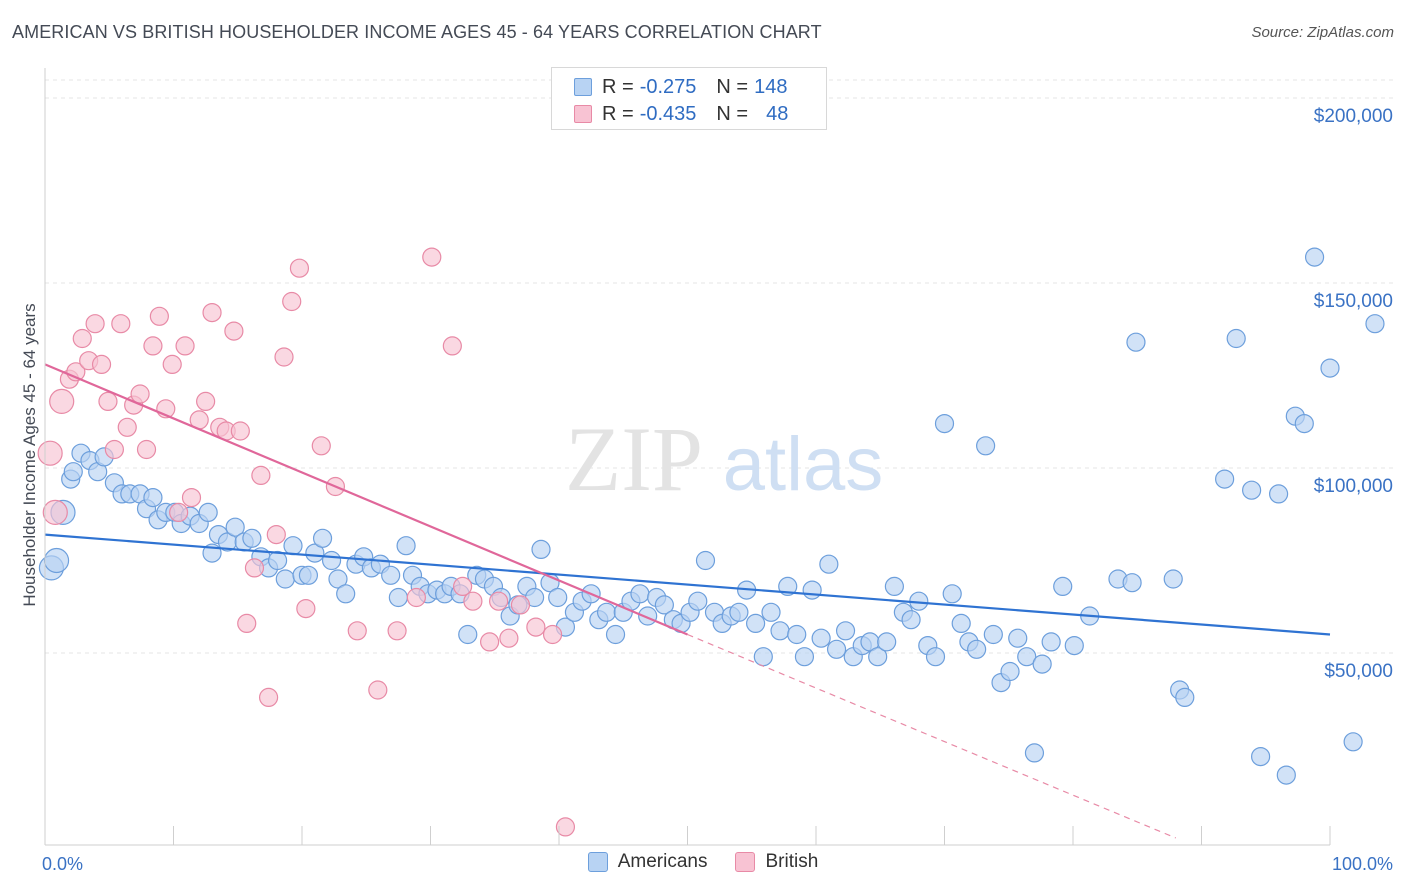 Image resolution: width=1406 pixels, height=892 pixels. Describe the element at coordinates (1322, 32) in the screenshot. I see `source-label: Source: ZipAtlas.com` at that location.